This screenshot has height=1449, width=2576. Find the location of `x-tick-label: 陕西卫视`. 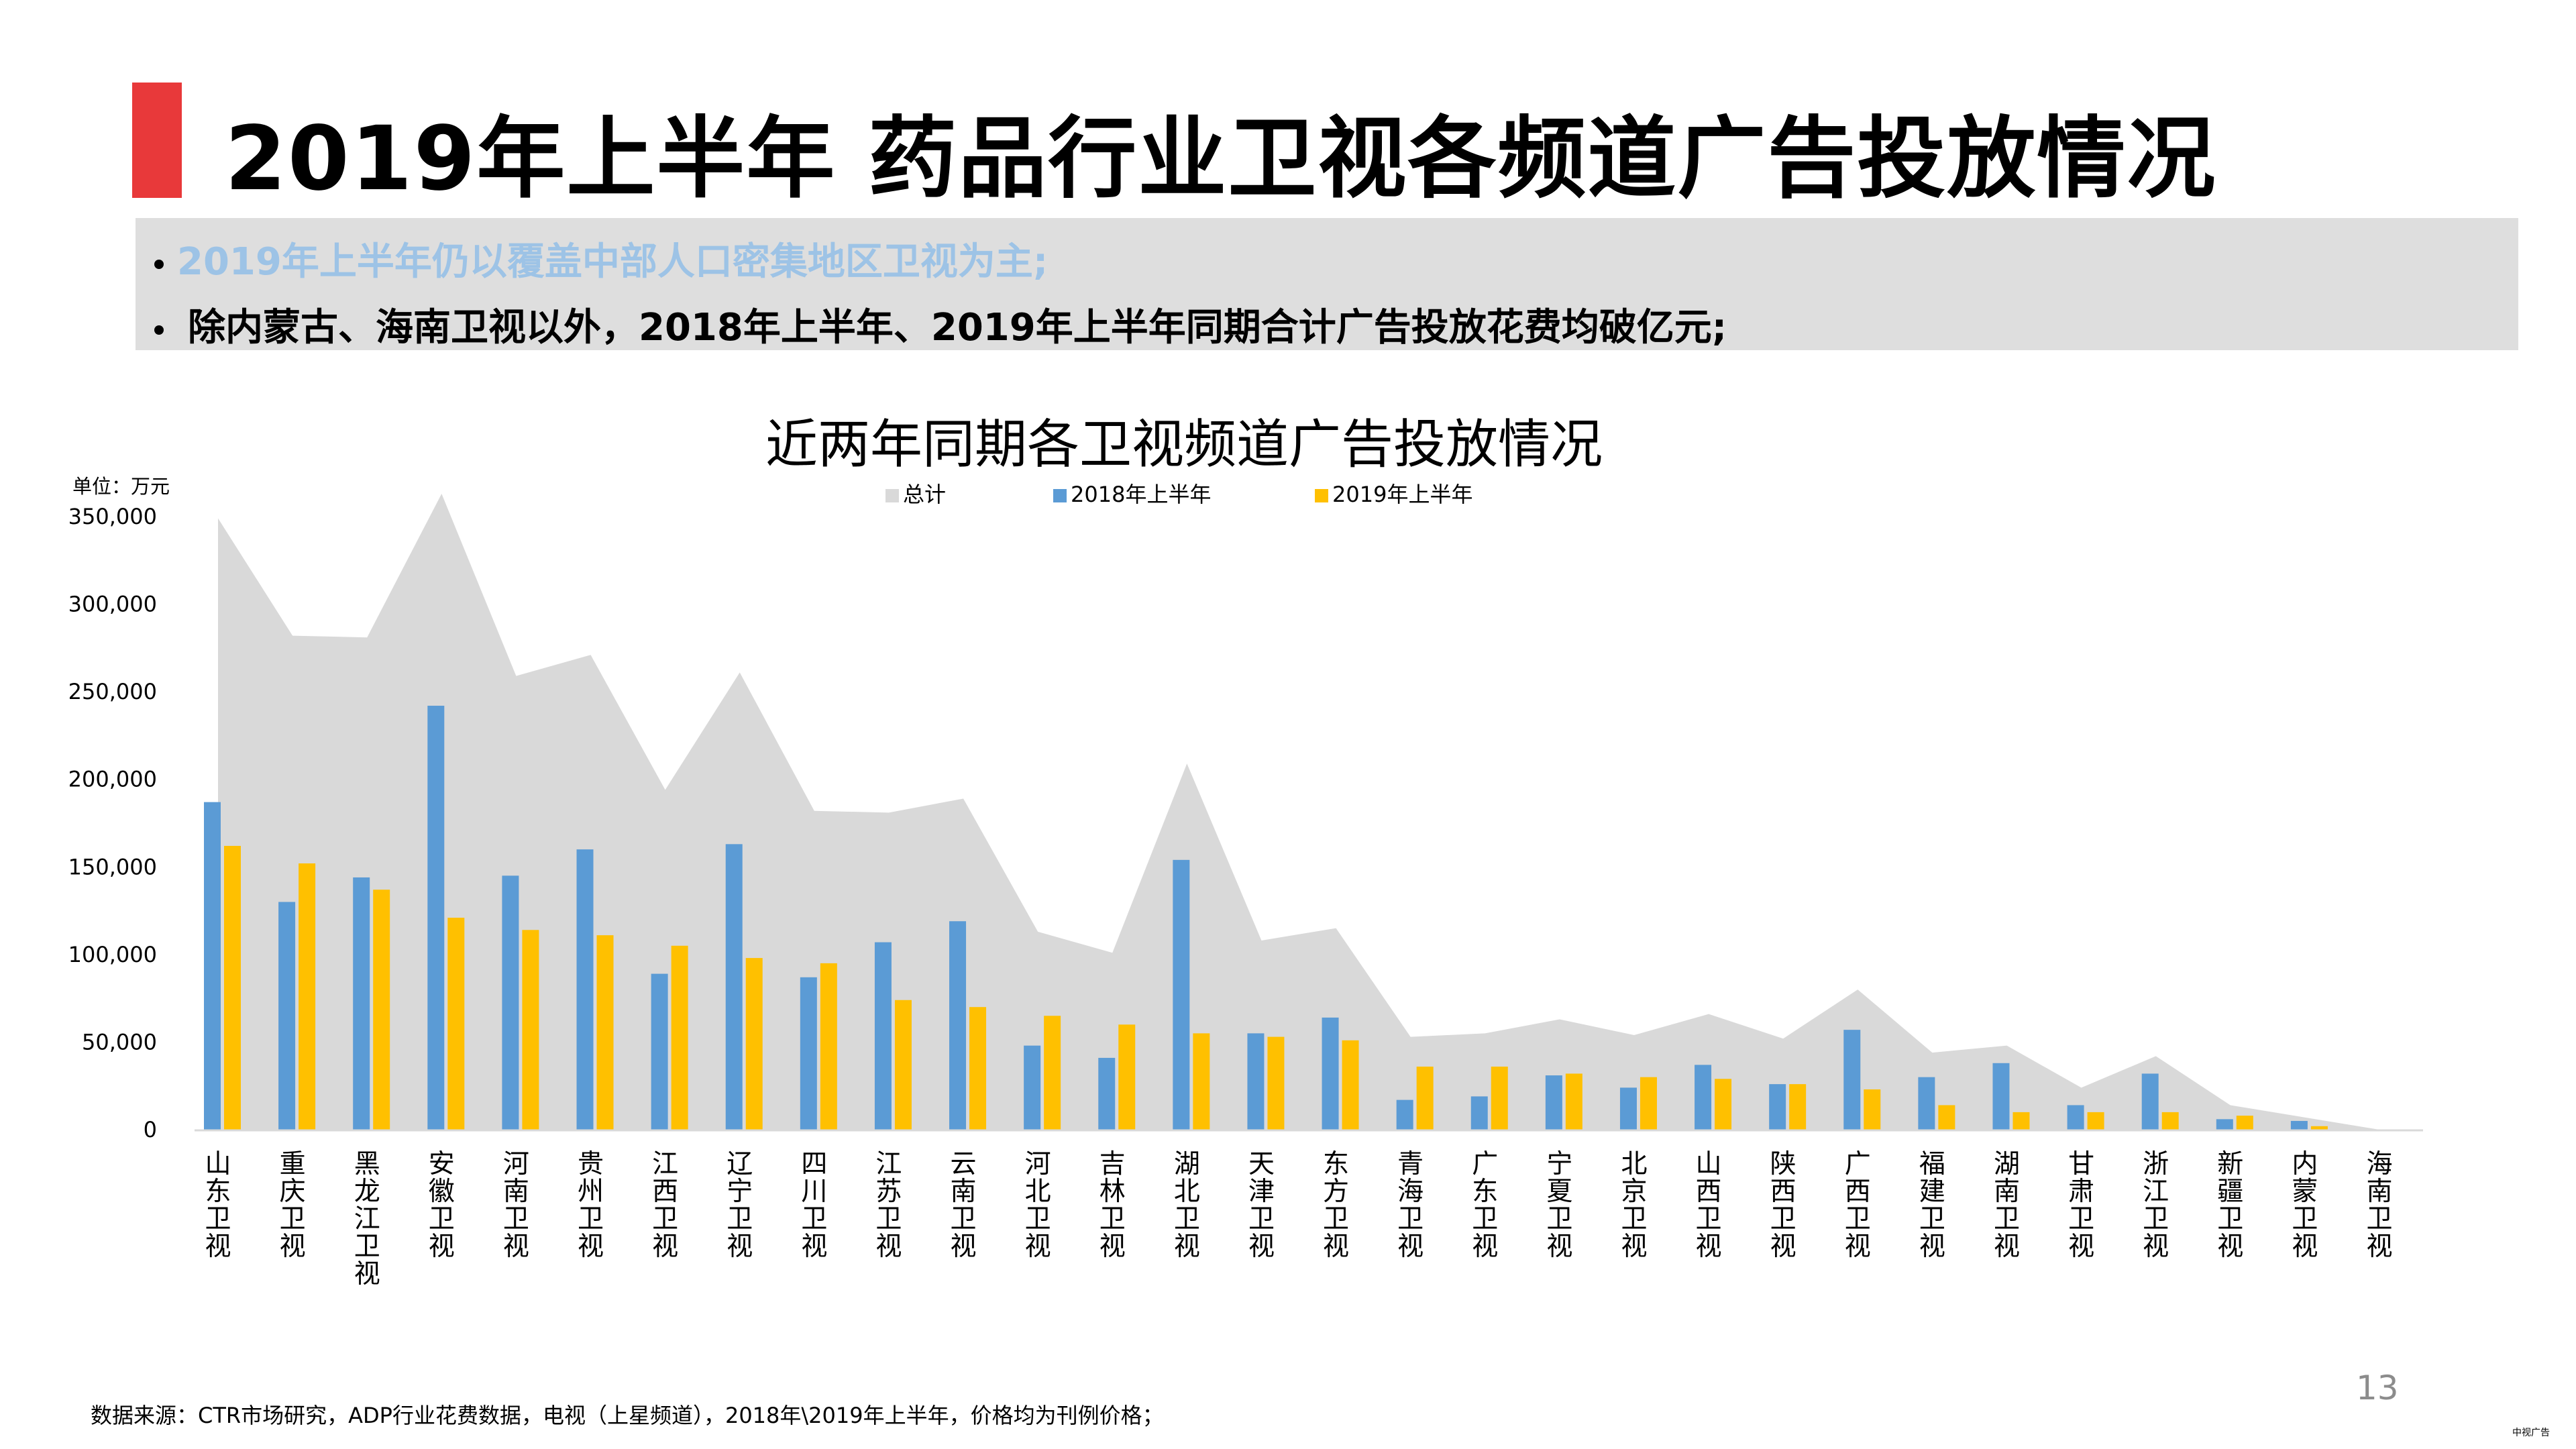

x-tick-label: 陕西卫视 is located at coordinates (1783, 1205).